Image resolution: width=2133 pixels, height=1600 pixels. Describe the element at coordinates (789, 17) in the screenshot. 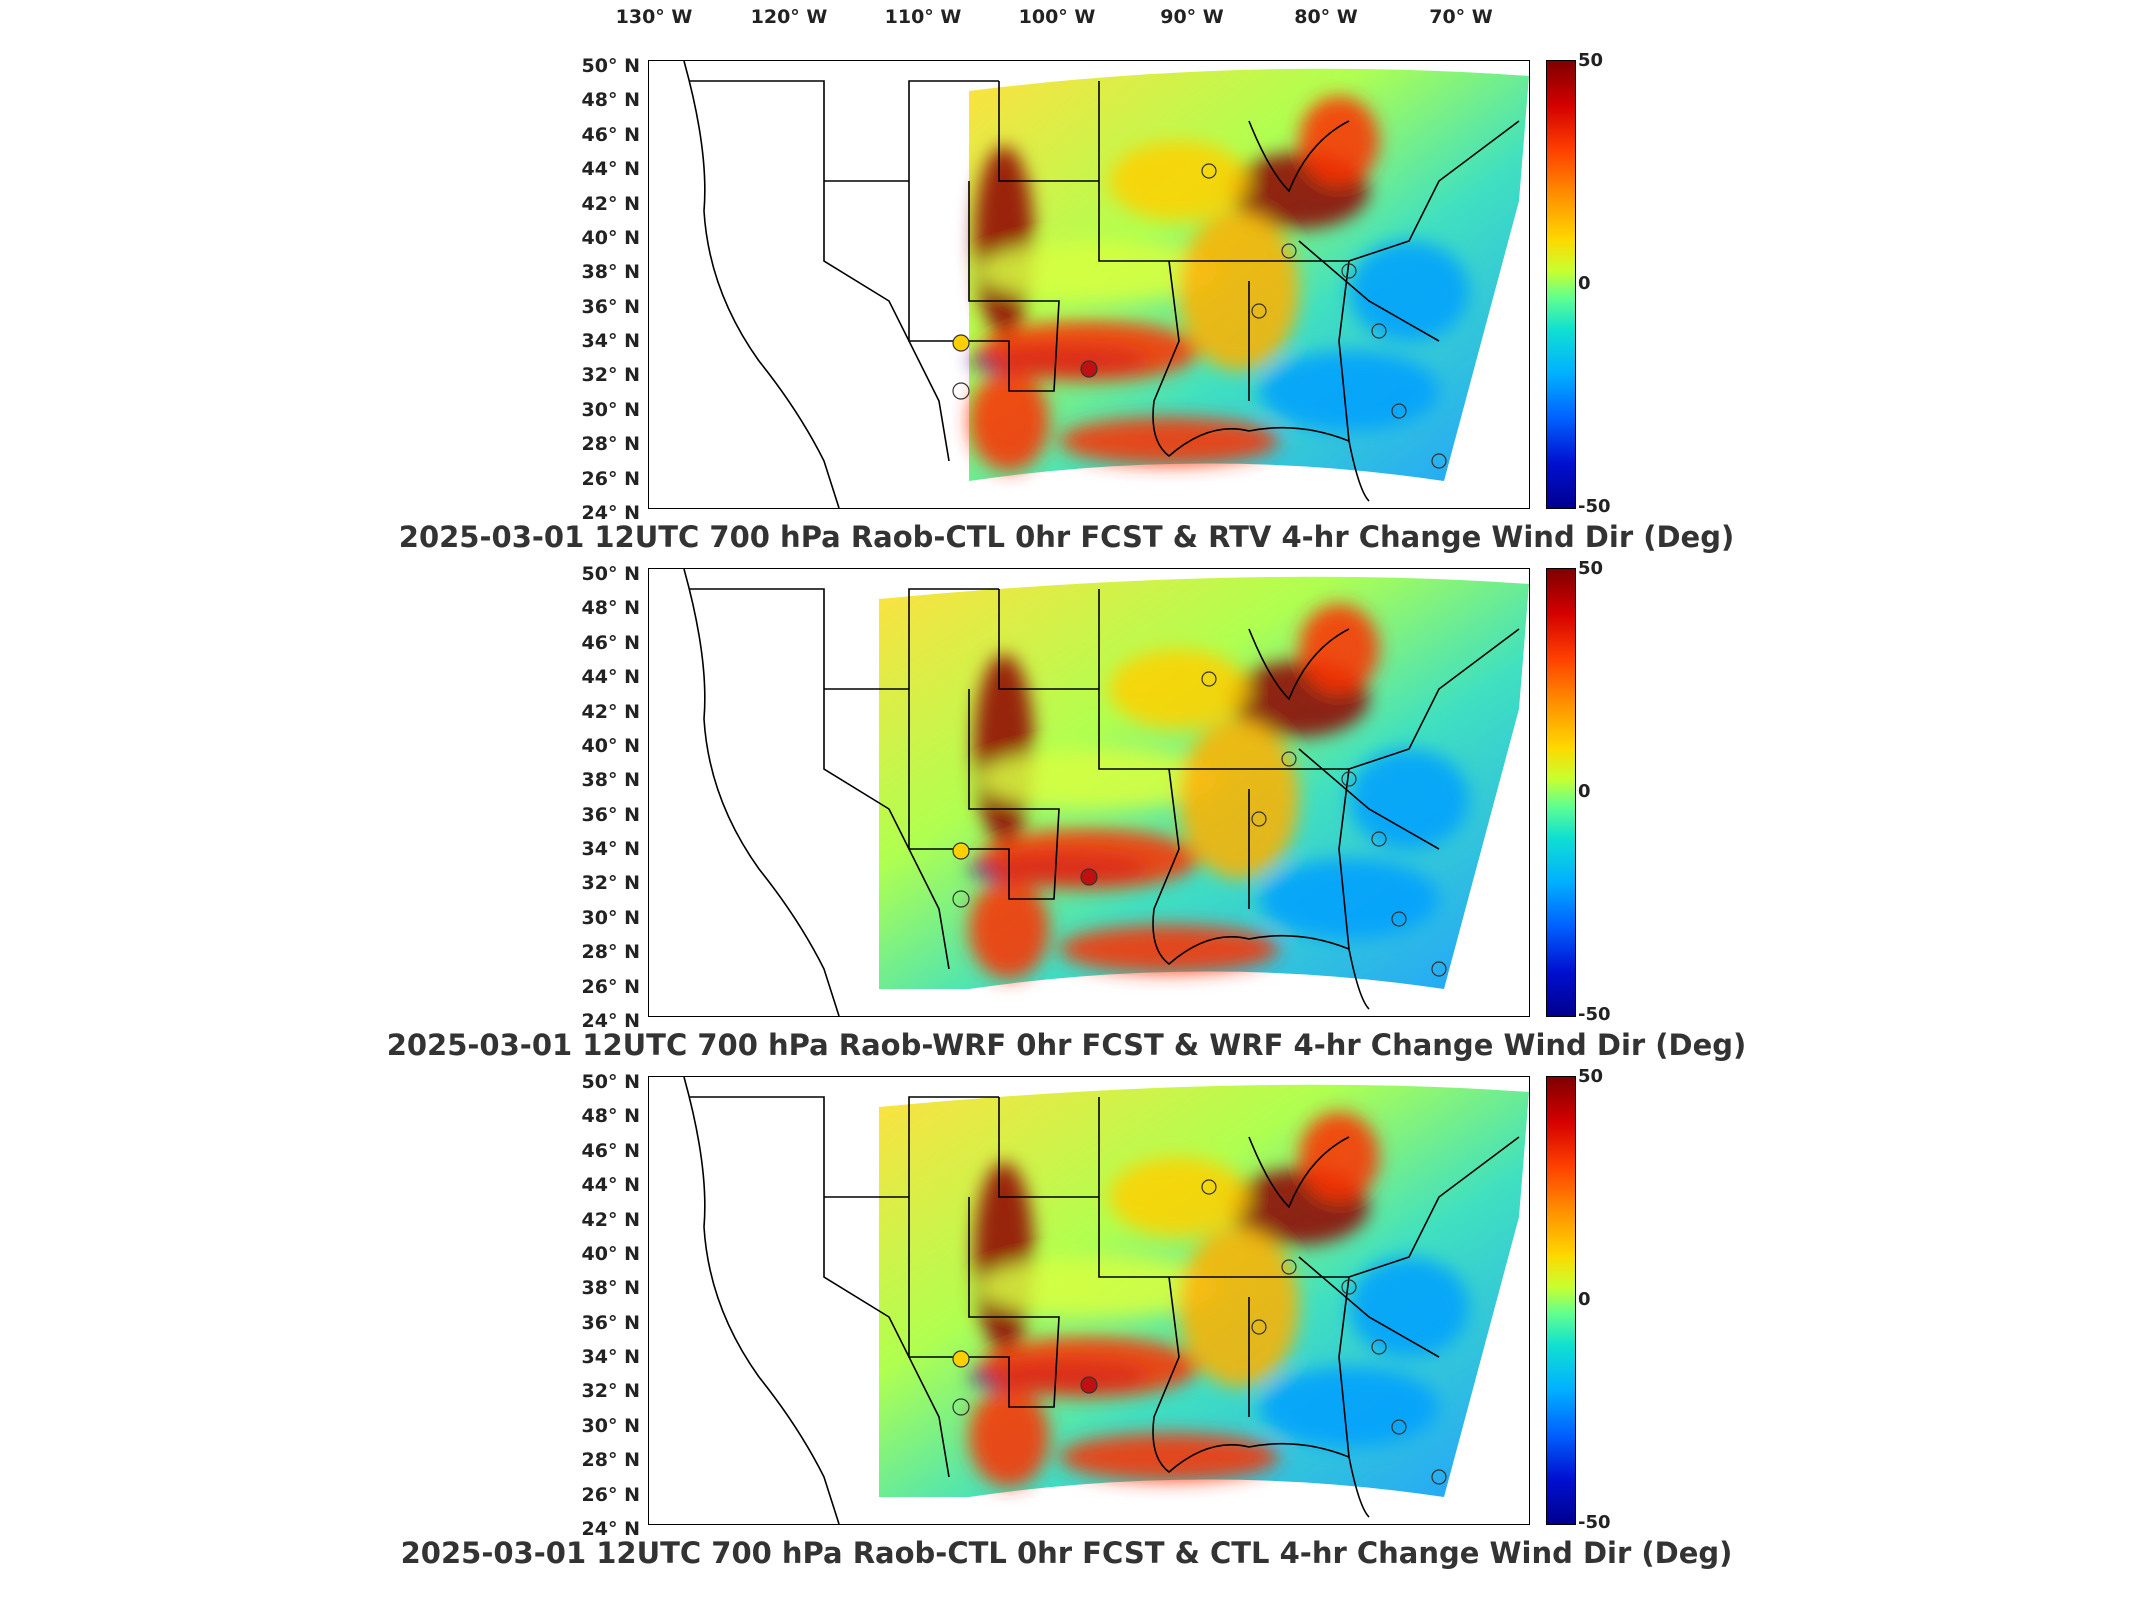

I see `lon-label: 120° W` at that location.